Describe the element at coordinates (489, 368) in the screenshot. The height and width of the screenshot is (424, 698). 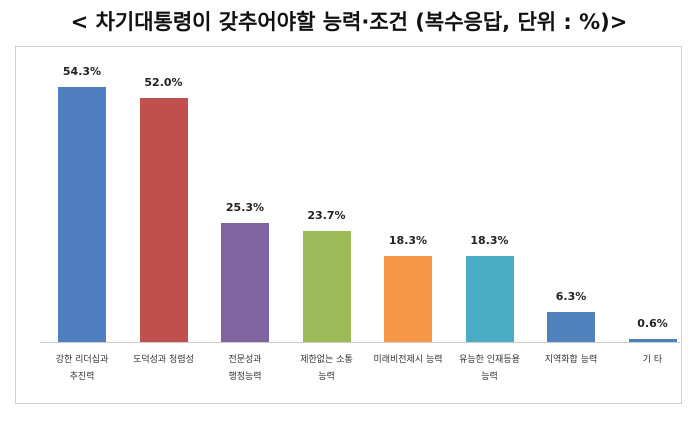
I see `x-tick-label: 유능한 인재등용 능력` at that location.